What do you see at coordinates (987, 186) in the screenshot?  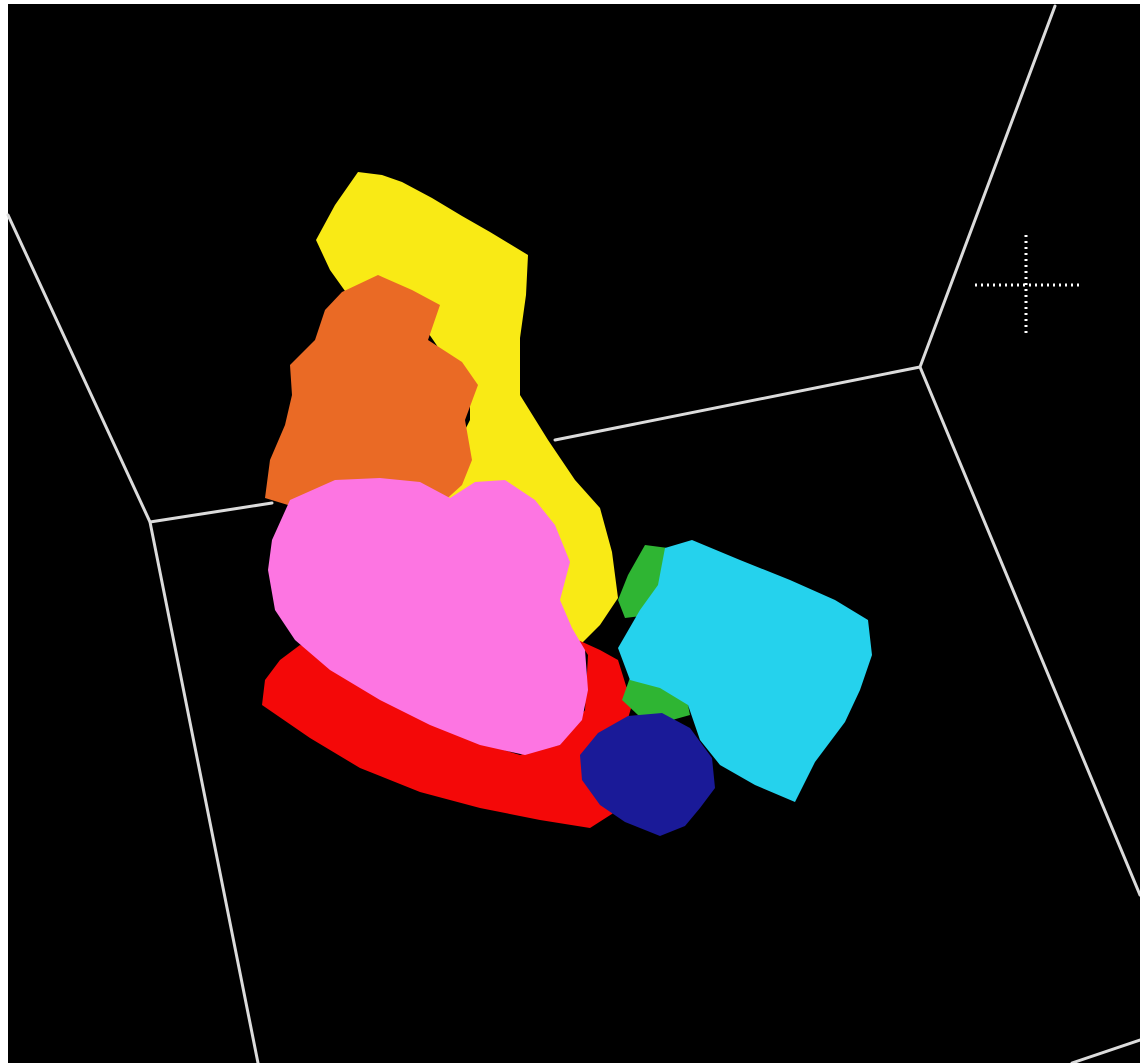 I see `frame-edge-right-upper` at bounding box center [987, 186].